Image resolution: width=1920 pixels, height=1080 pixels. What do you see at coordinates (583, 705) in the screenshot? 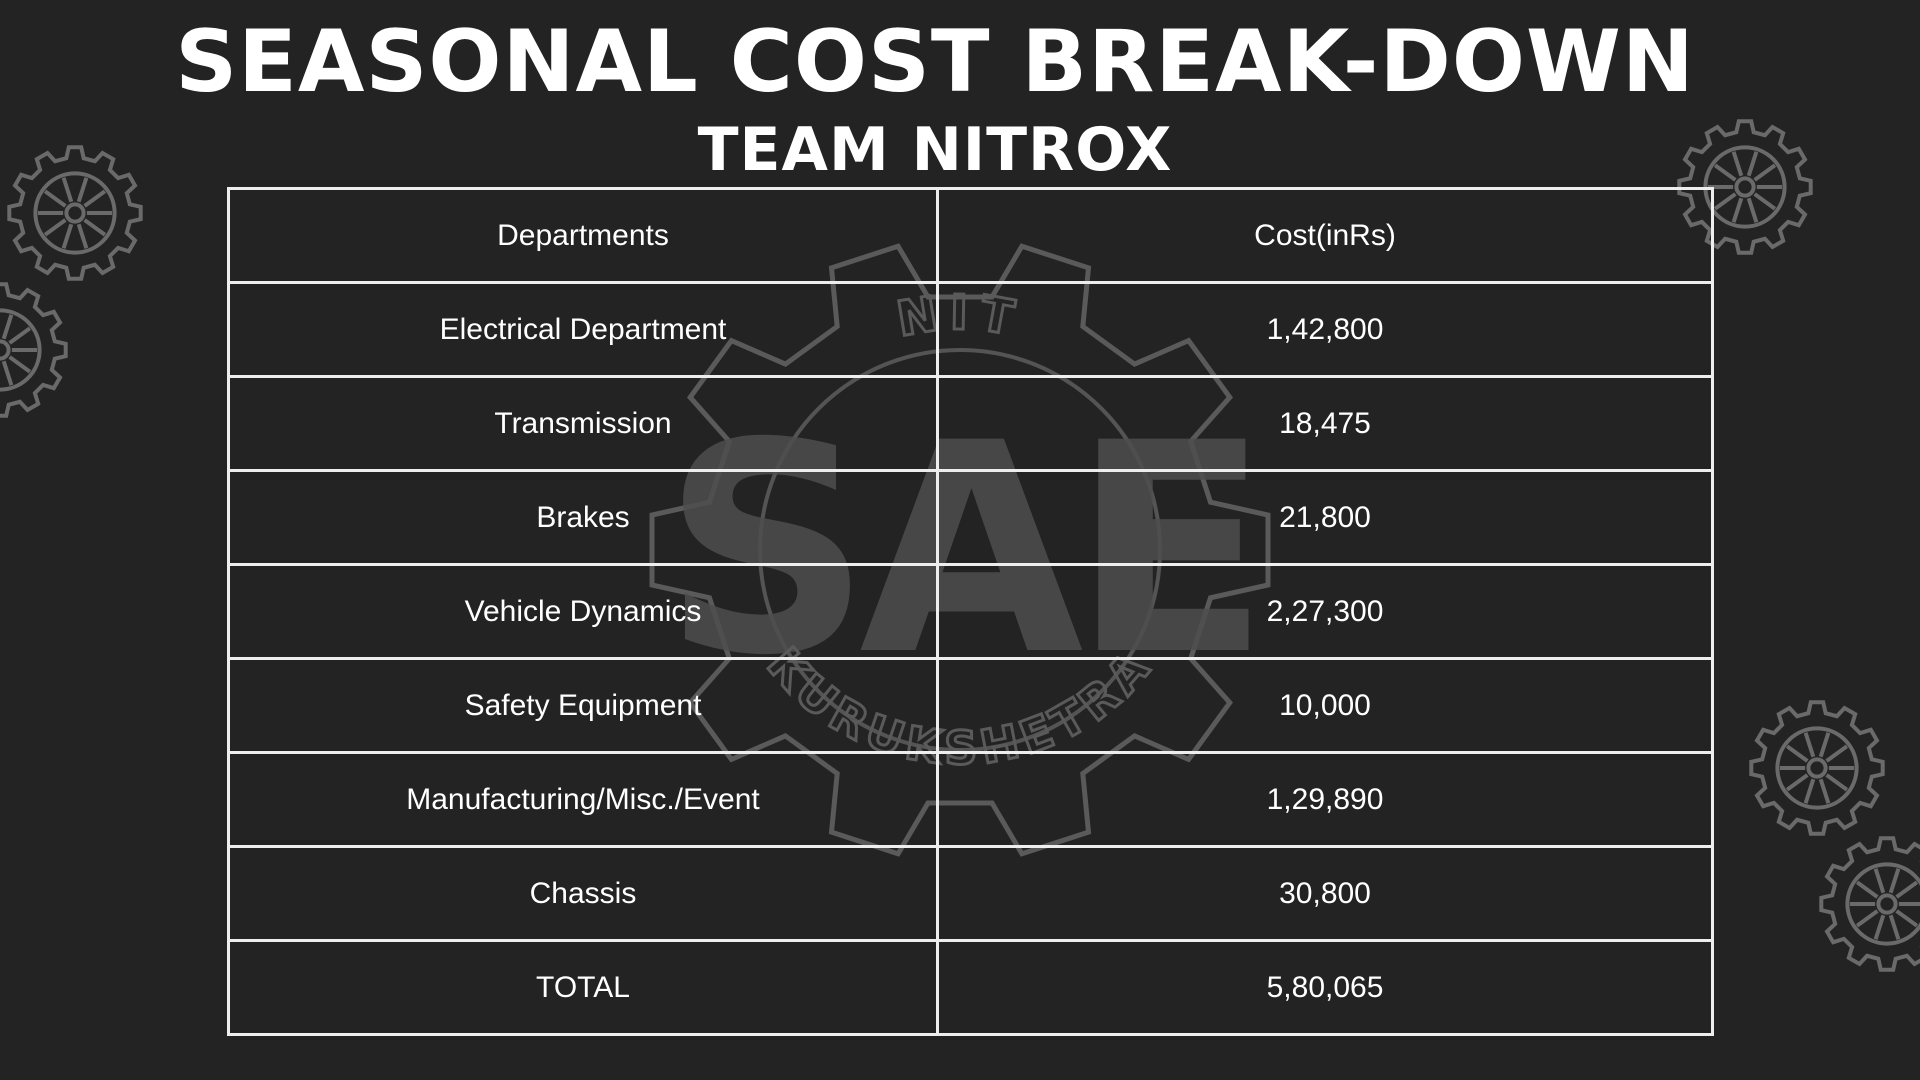
I see `department-cell: Safety Equipment` at bounding box center [583, 705].